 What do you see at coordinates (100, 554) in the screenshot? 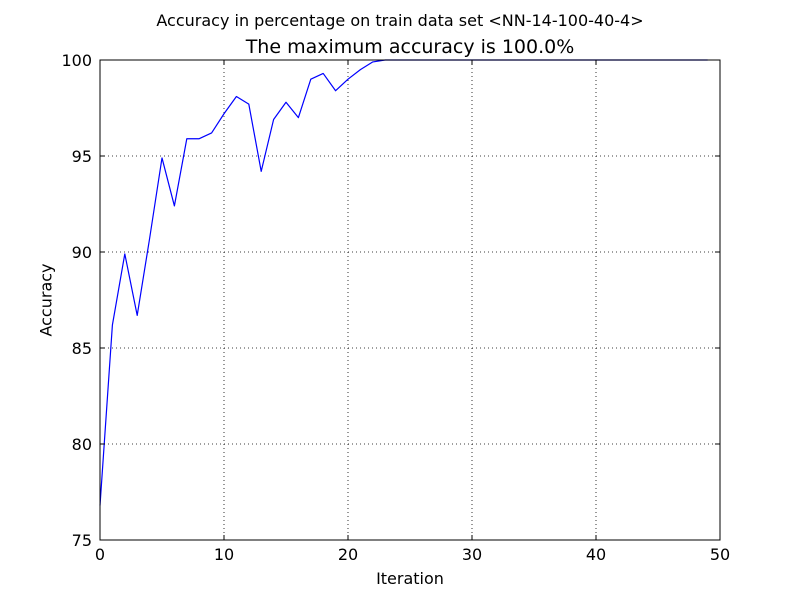
I see `x-tick-label: 0` at bounding box center [100, 554].